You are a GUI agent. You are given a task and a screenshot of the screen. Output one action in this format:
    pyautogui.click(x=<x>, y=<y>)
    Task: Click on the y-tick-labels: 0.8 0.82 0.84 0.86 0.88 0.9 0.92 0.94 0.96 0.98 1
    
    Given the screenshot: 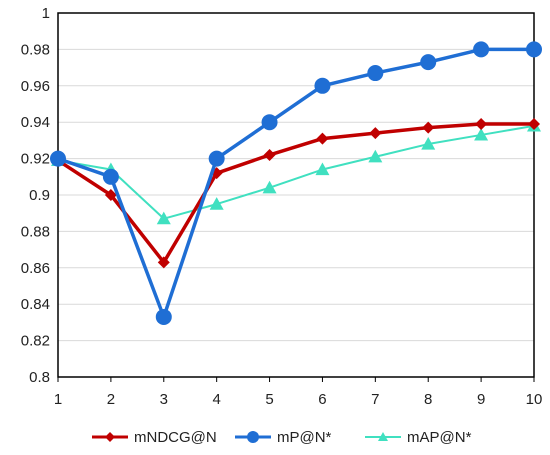 What is the action you would take?
    pyautogui.click(x=35, y=195)
    